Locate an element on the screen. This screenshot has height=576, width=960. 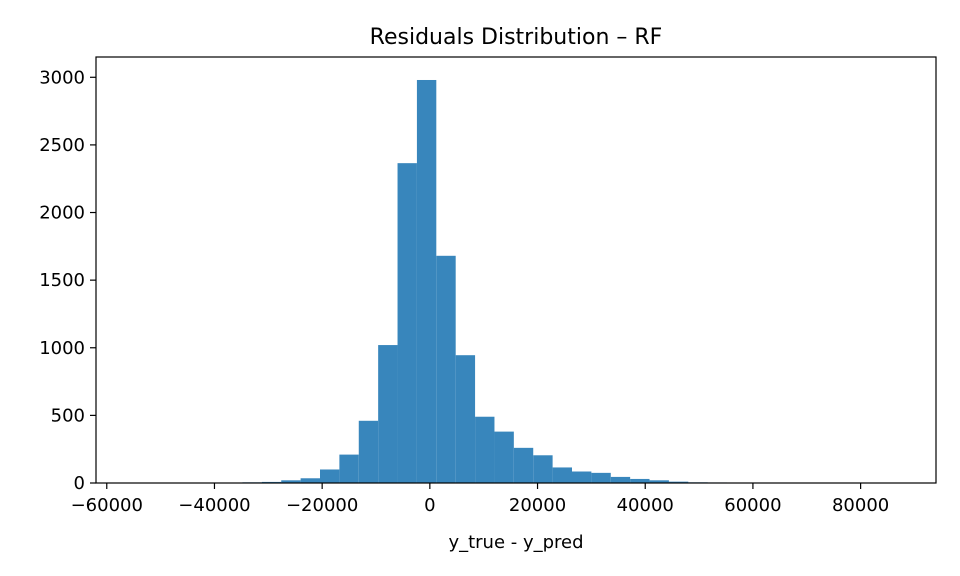
x-axis-ticks: −60000 −40000 −20000 0 20000 40000 60000 80000 is located at coordinates (480, 499).